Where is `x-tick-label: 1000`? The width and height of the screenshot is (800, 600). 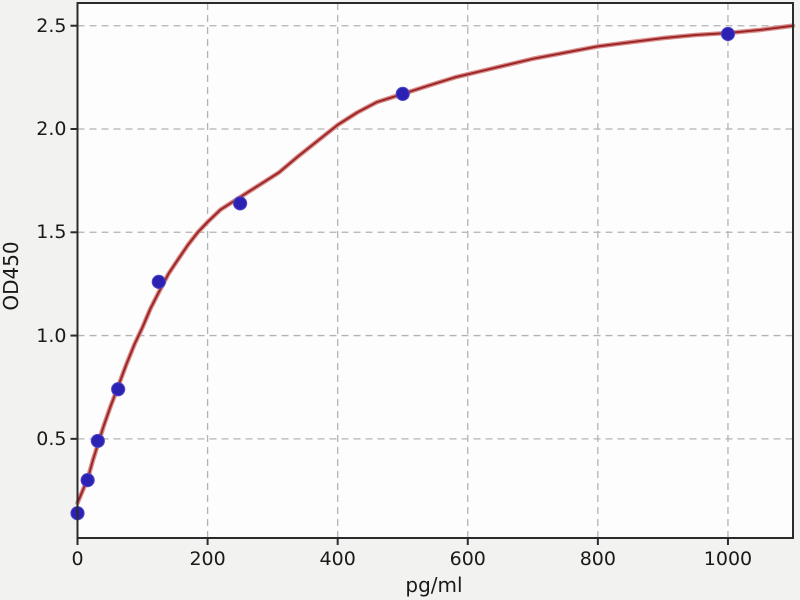 x-tick-label: 1000 is located at coordinates (728, 559).